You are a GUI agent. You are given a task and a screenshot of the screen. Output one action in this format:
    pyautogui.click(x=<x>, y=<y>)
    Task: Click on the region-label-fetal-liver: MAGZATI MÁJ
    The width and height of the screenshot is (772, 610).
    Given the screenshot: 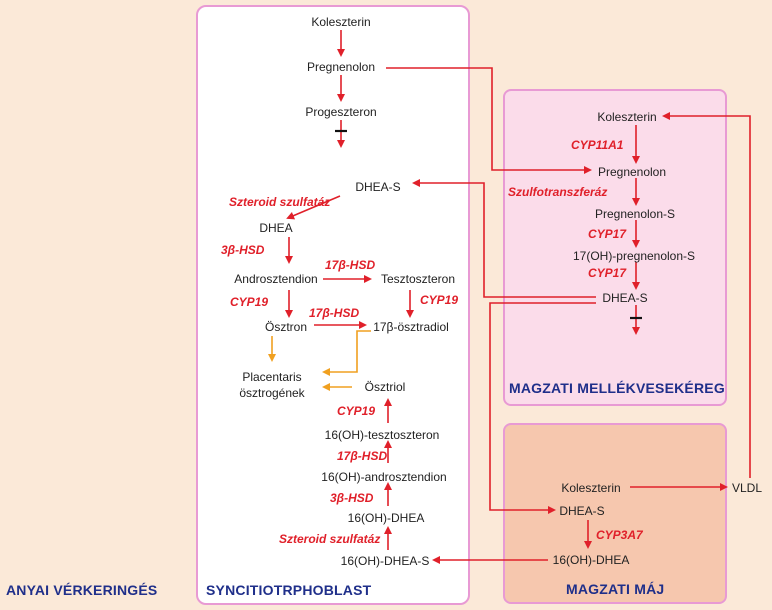 What is the action you would take?
    pyautogui.click(x=615, y=589)
    